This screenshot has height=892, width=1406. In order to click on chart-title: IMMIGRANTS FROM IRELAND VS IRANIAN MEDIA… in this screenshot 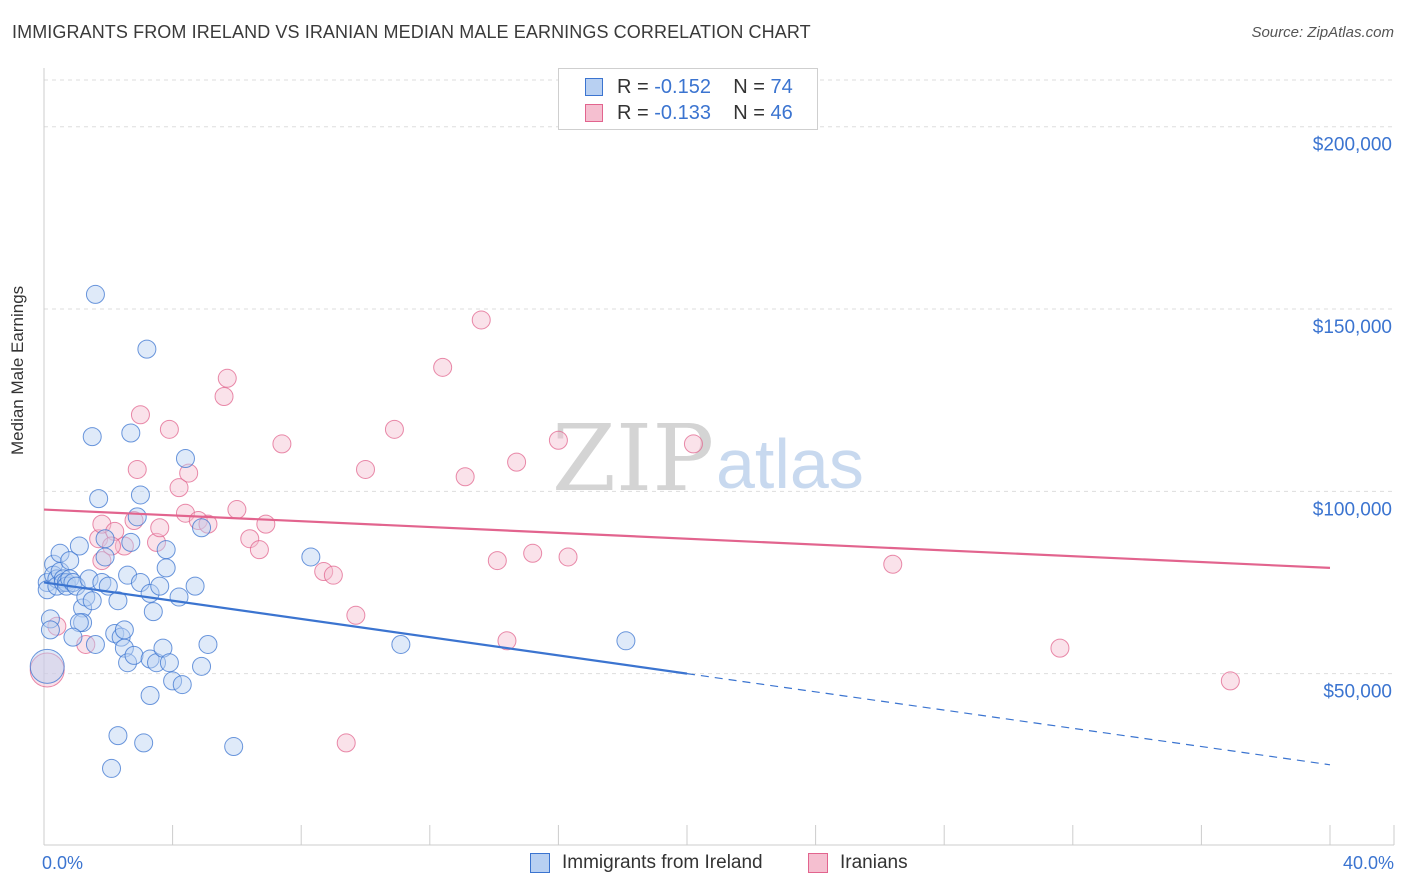, I will do `click(411, 32)`.